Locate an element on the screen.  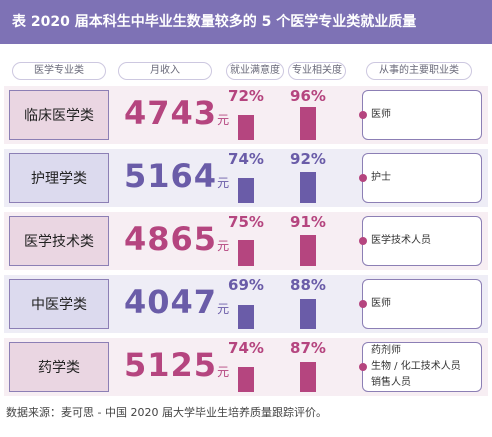
relevance-percent: 92% is located at coordinates (308, 159).